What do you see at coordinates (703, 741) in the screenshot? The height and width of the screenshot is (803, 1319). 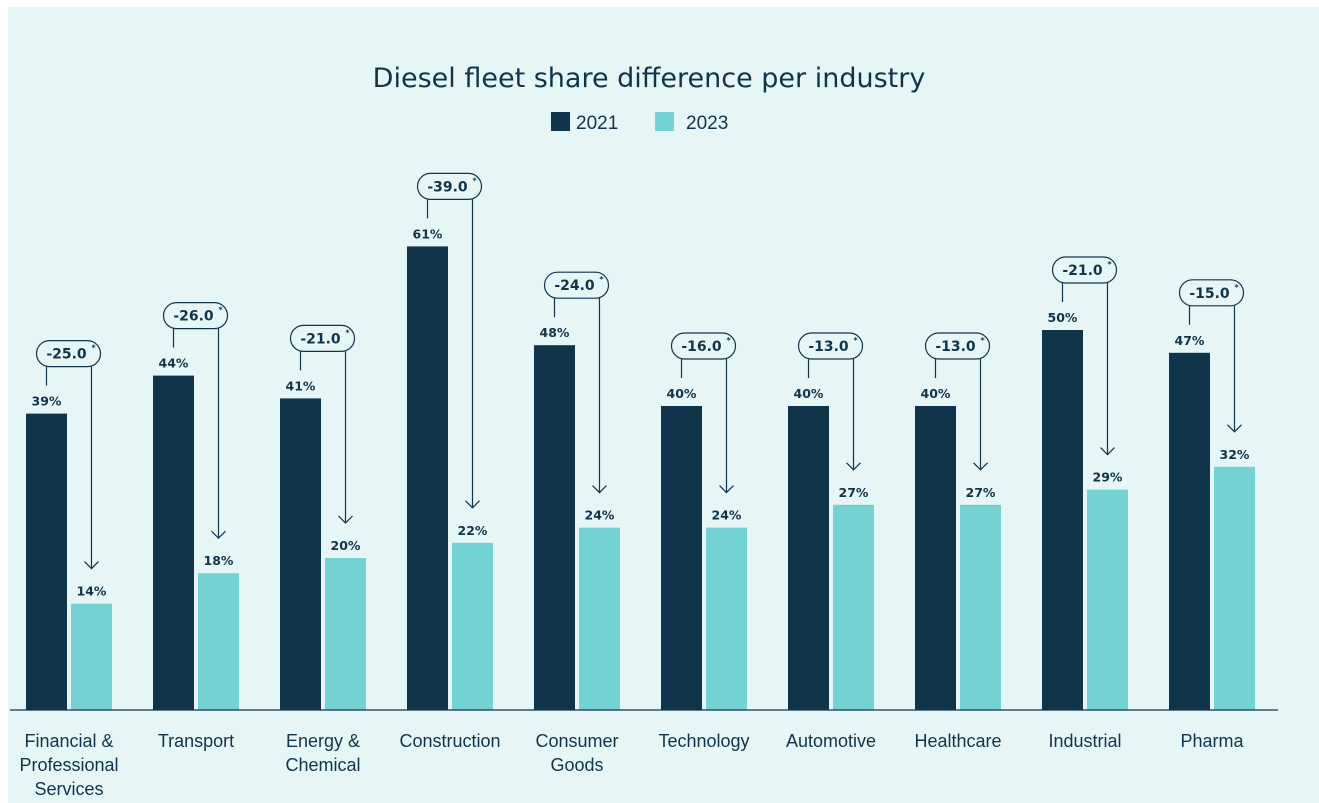 I see `category-label: Technology` at bounding box center [703, 741].